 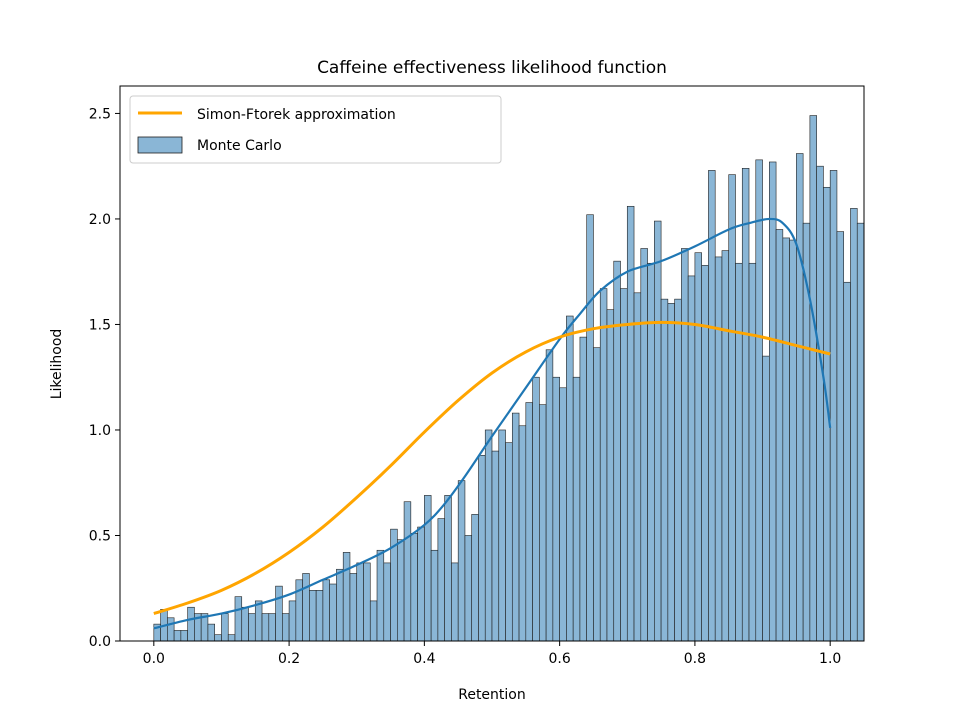 I want to click on y-axis: 0.0 0.5 1.0 1.5 2.0 2.5, so click(x=104, y=378).